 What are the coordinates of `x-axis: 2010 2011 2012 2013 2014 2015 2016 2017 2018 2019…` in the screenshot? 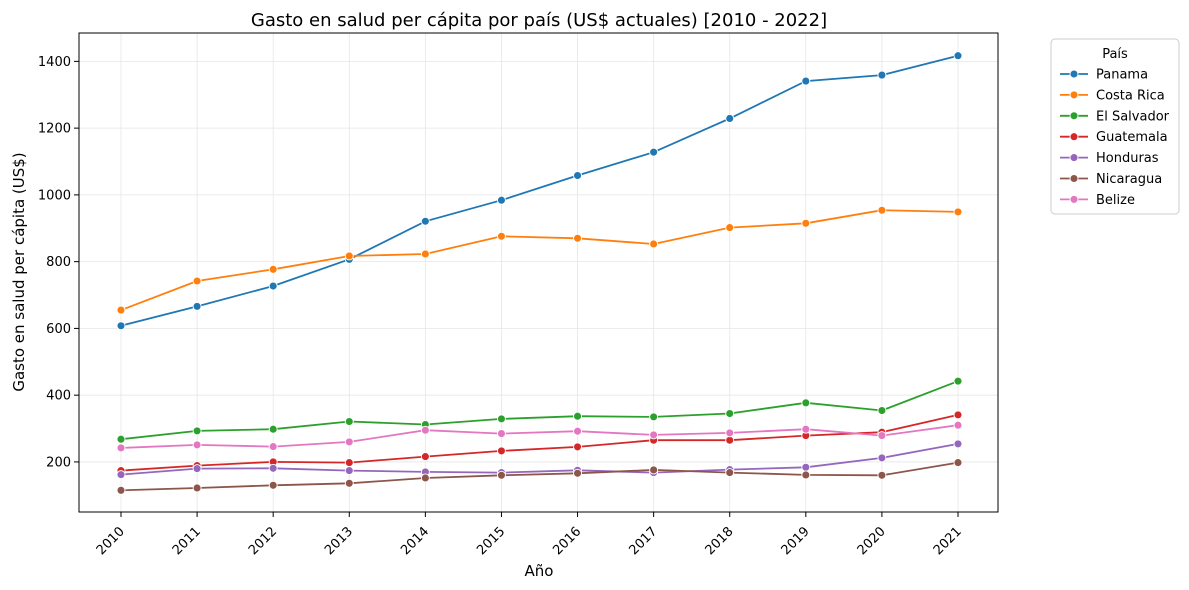 It's located at (529, 535).